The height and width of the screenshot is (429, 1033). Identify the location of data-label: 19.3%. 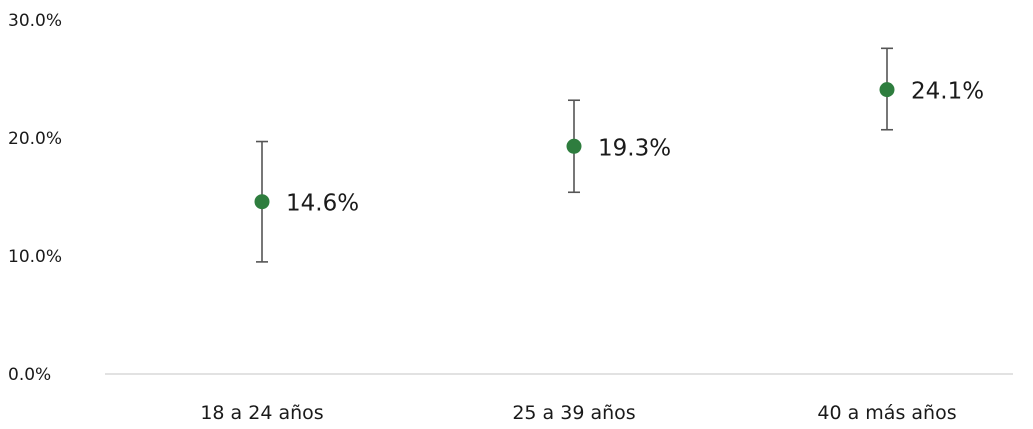
(634, 148).